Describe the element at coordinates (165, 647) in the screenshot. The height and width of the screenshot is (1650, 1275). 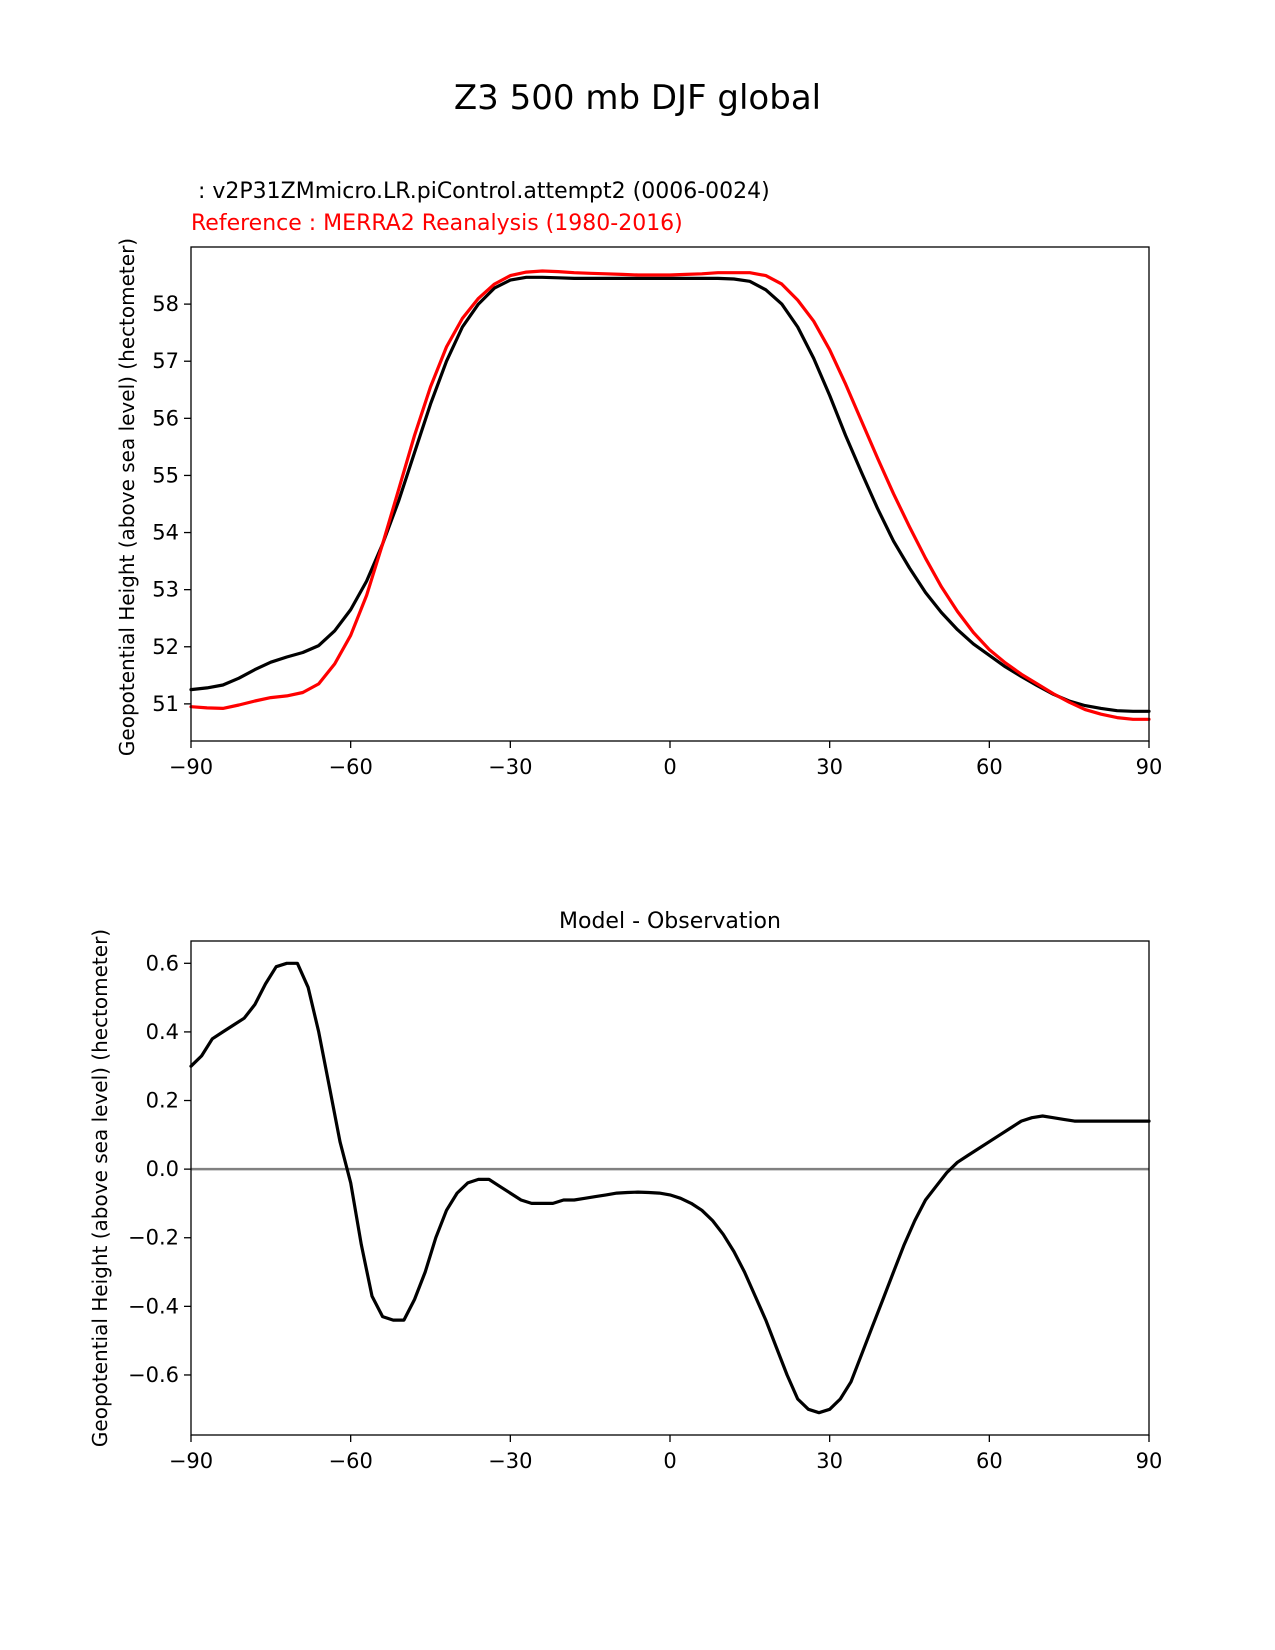
I see `y-tick-label: 52` at that location.